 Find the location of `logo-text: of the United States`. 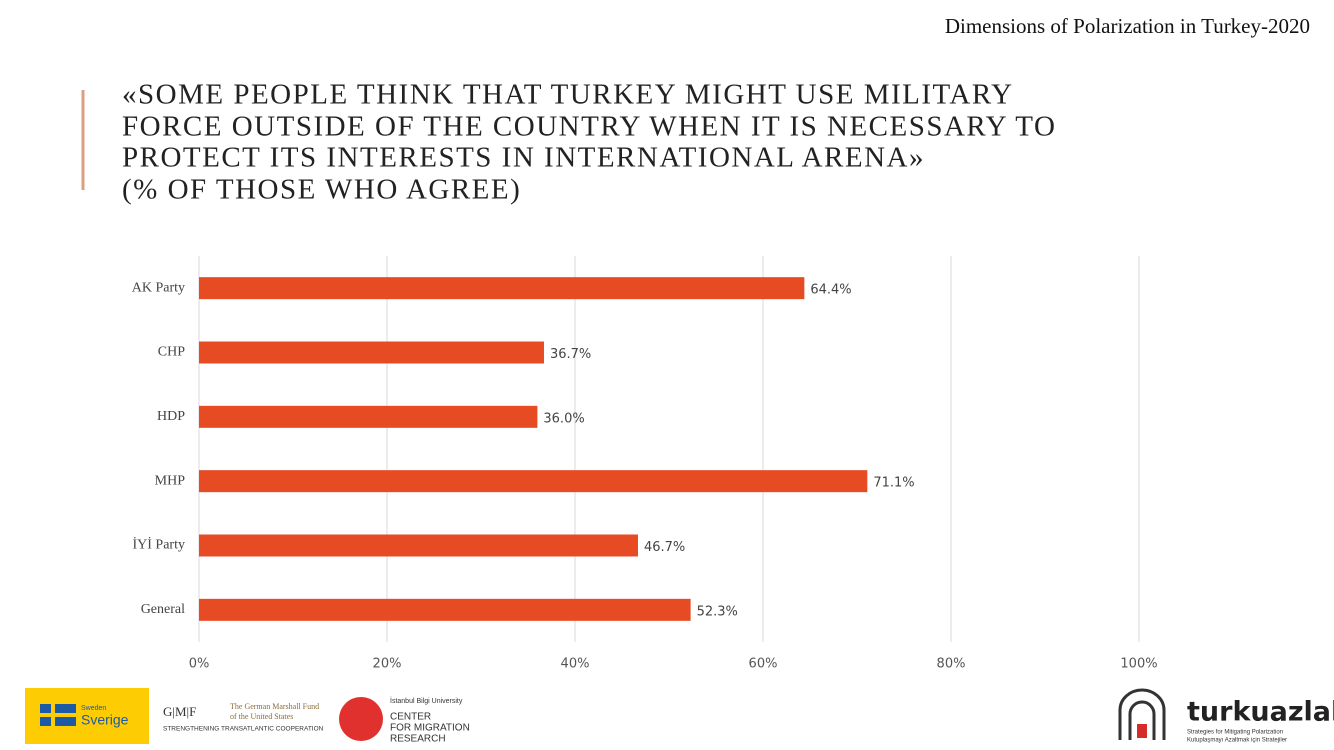

logo-text: of the United States is located at coordinates (261, 716).